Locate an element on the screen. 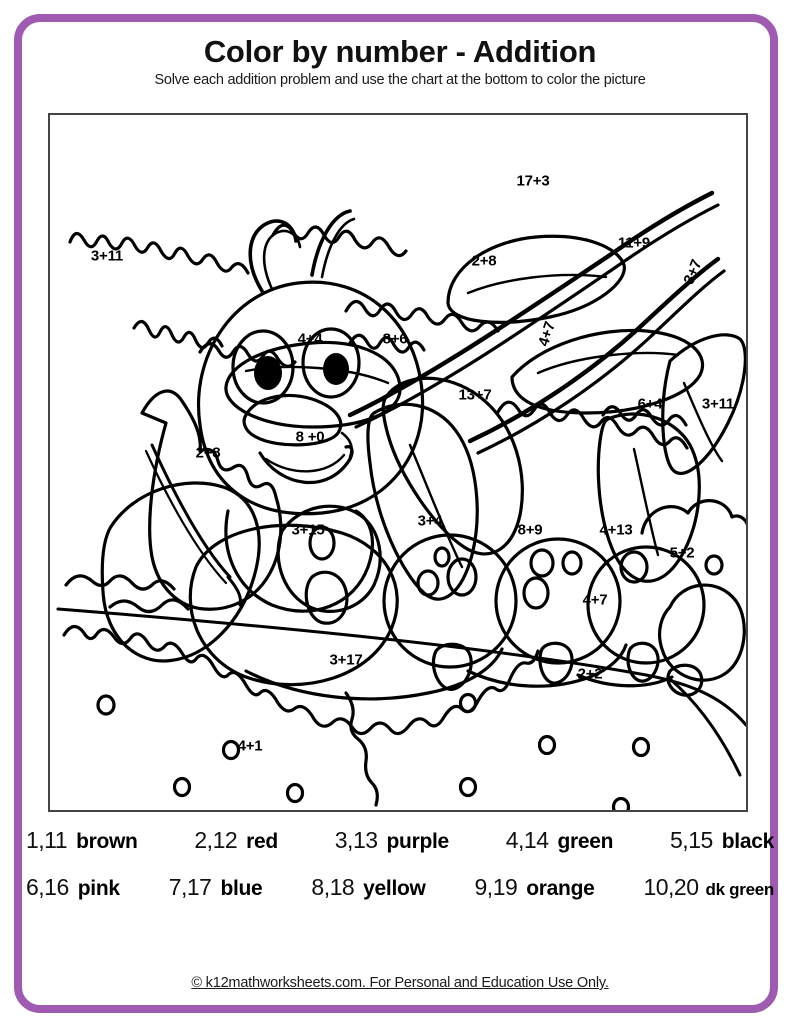 The image size is (800, 1035). caterpillar-nose is located at coordinates (292, 420).